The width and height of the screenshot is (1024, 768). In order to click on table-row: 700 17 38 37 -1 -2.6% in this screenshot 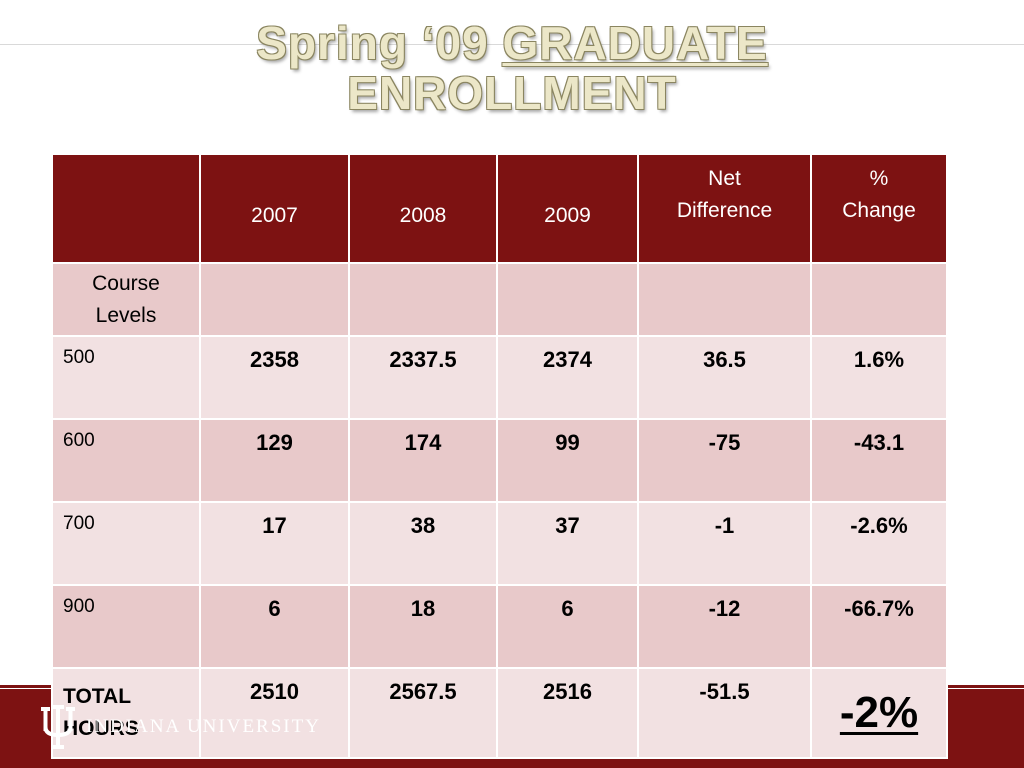, I will do `click(499, 543)`.